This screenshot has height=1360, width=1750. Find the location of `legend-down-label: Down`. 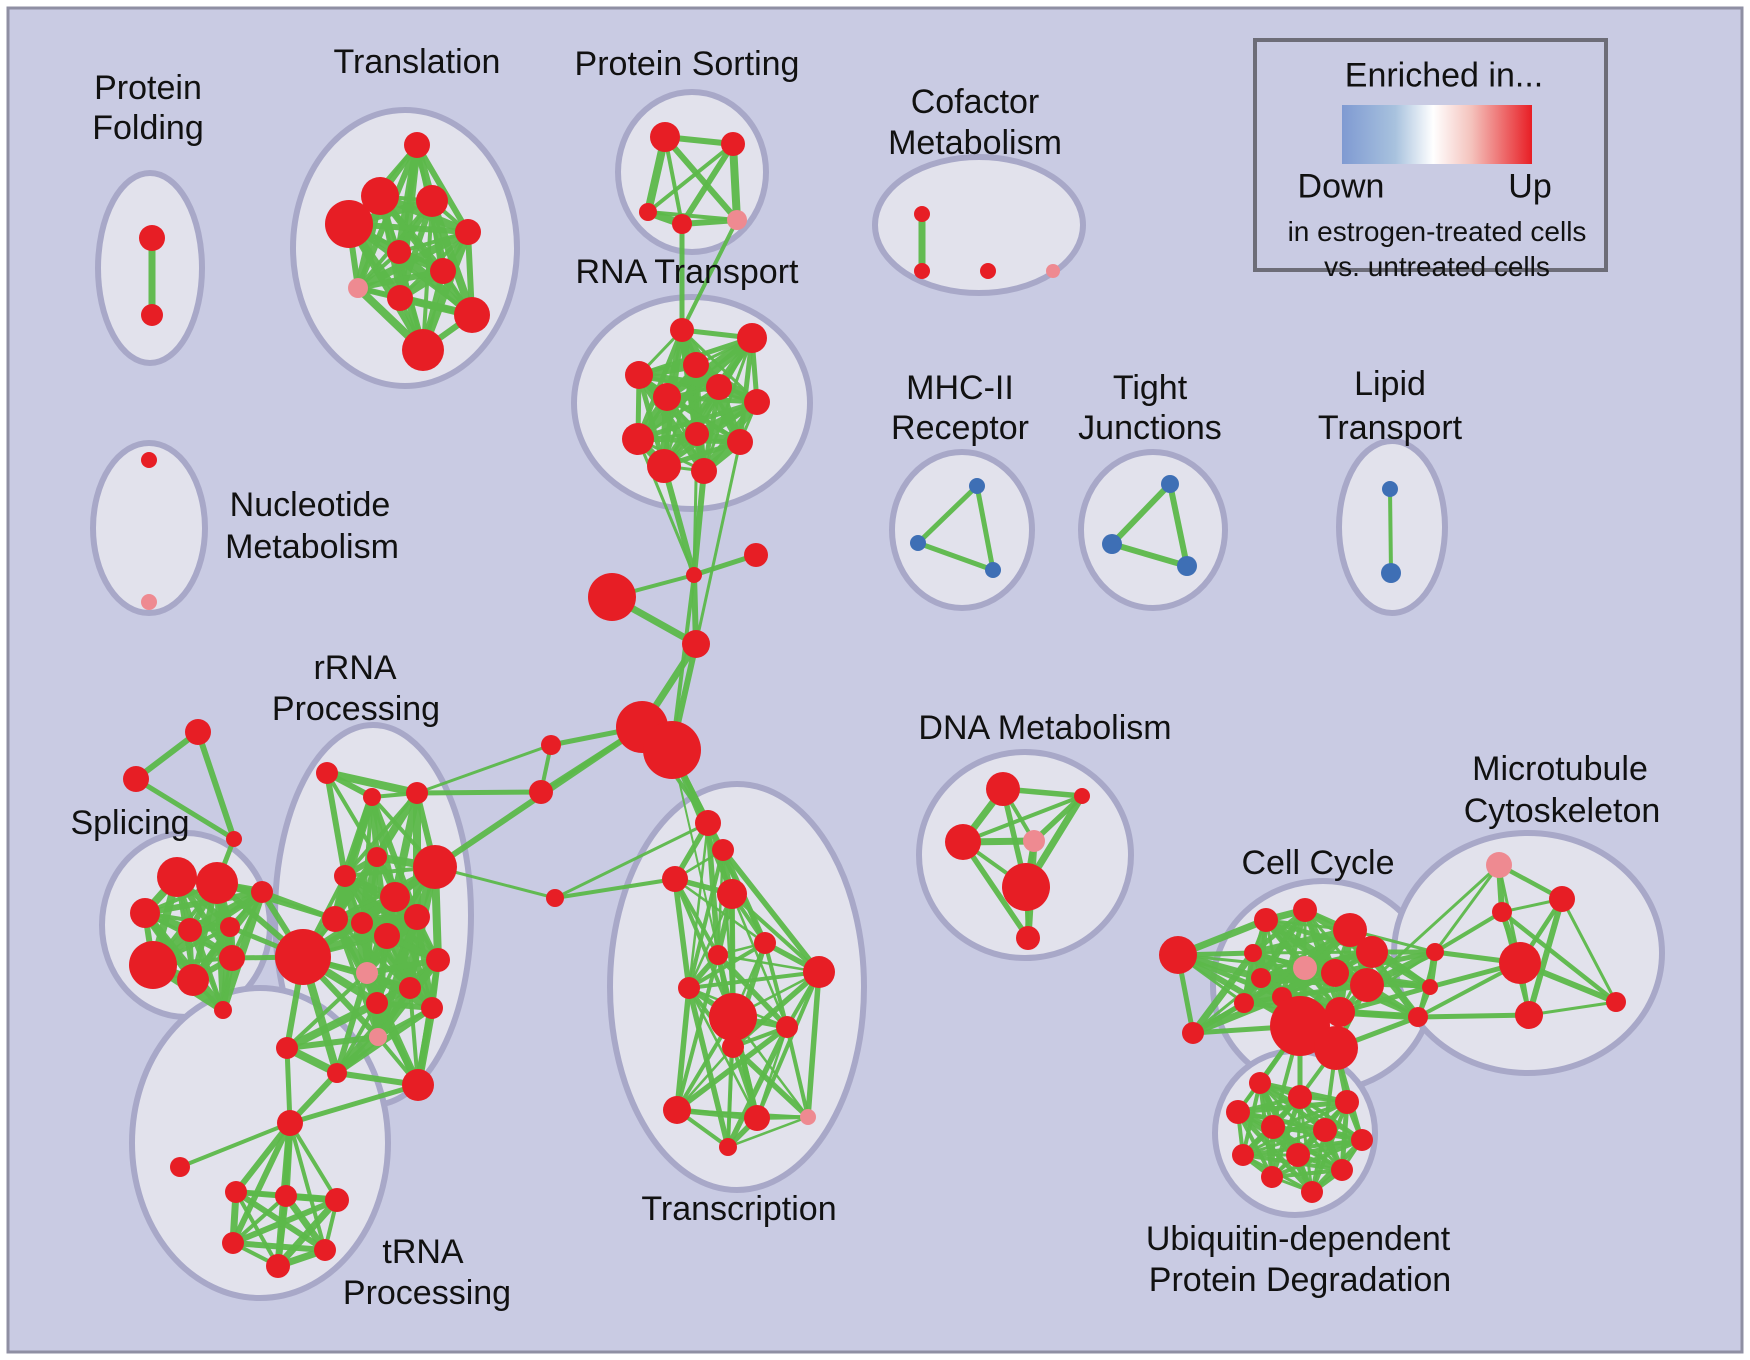

legend-down-label: Down is located at coordinates (1341, 186).